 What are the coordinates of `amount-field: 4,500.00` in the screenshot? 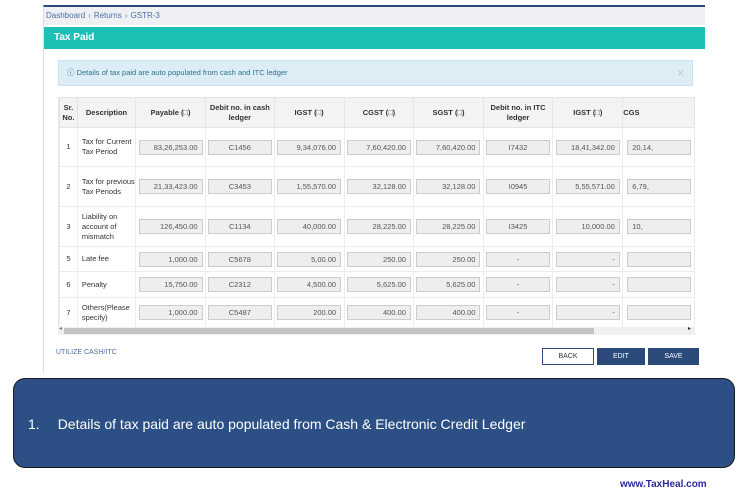 It's located at (309, 284).